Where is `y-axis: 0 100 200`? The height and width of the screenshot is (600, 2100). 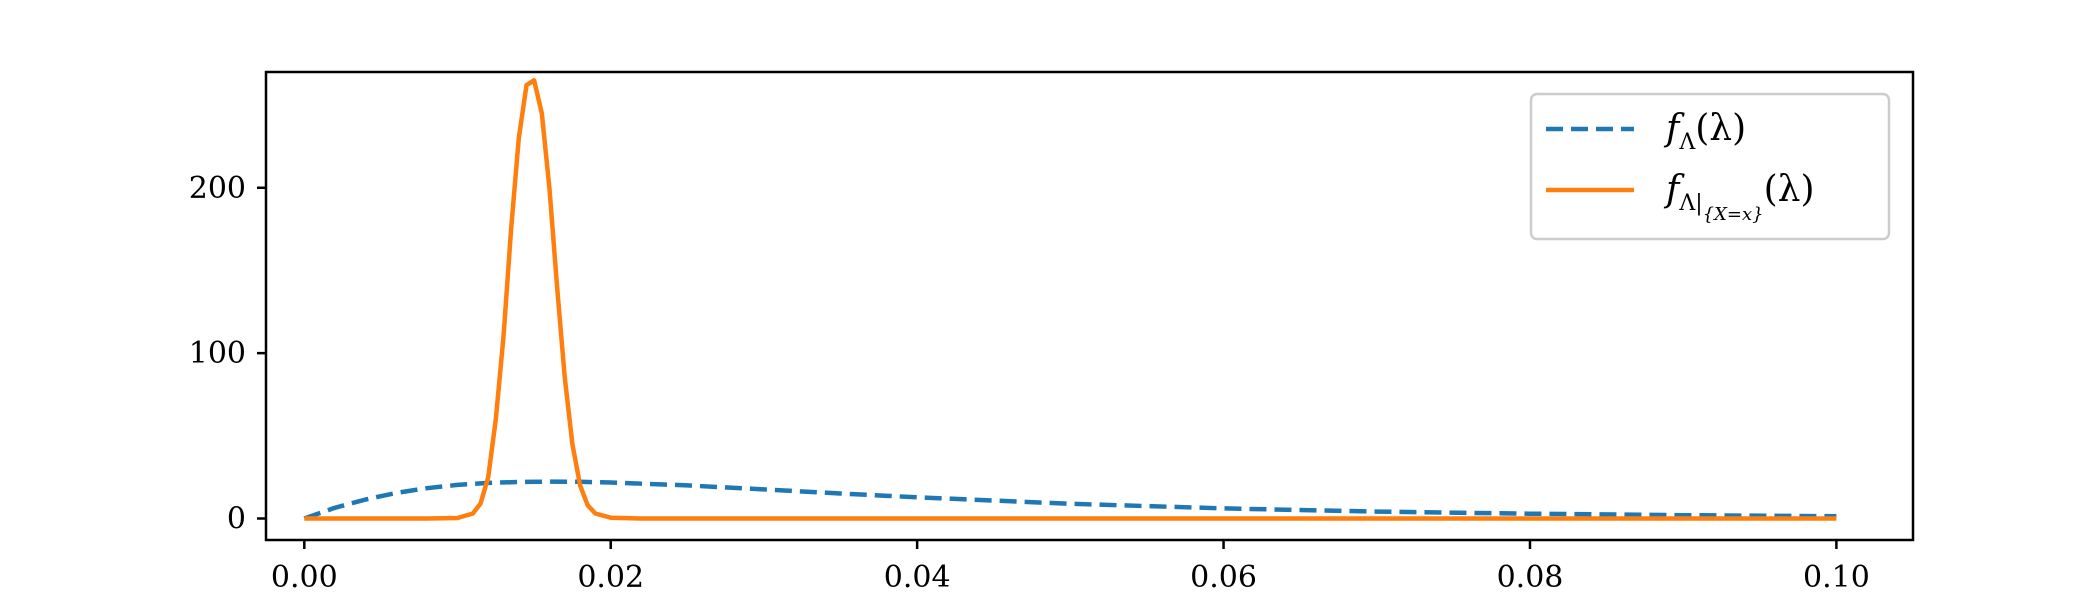 y-axis: 0 100 200 is located at coordinates (227, 354).